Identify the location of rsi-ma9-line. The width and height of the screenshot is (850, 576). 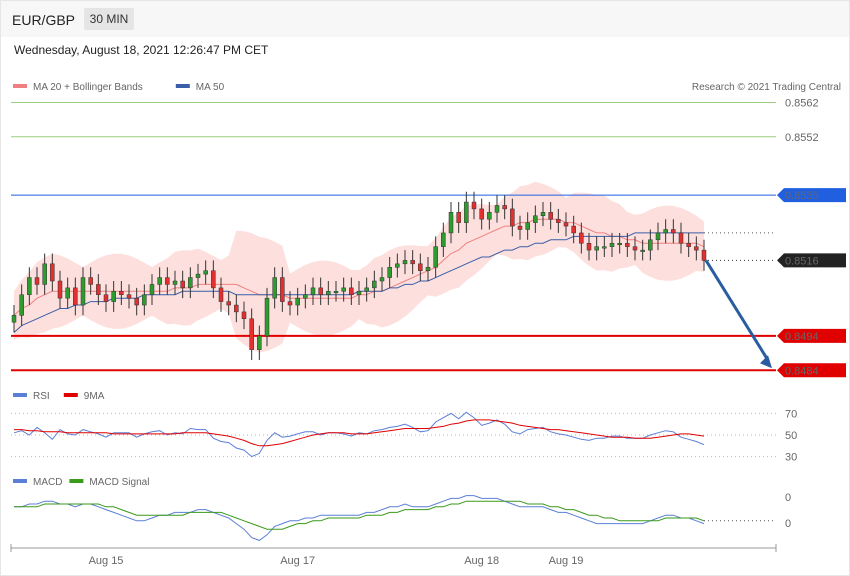
(359, 433).